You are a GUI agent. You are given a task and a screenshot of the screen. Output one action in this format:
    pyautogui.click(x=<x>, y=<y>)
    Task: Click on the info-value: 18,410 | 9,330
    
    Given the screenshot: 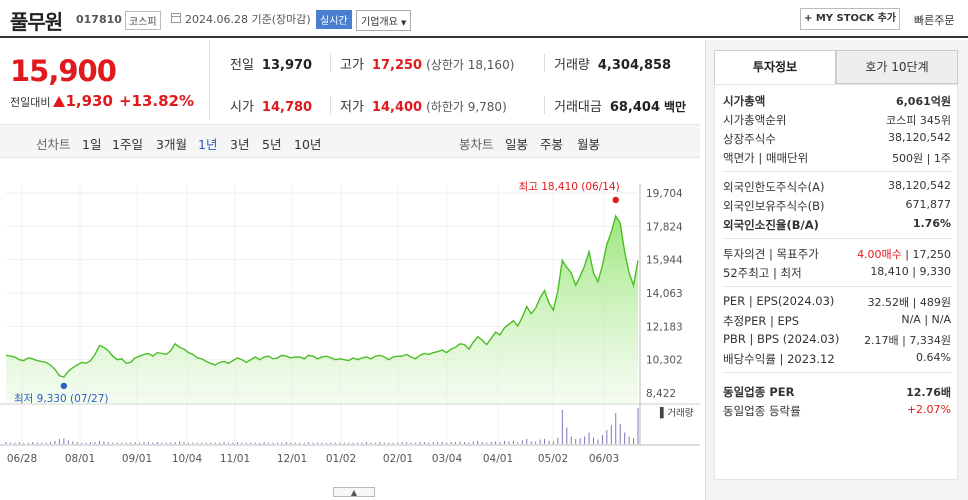 What is the action you would take?
    pyautogui.click(x=910, y=271)
    